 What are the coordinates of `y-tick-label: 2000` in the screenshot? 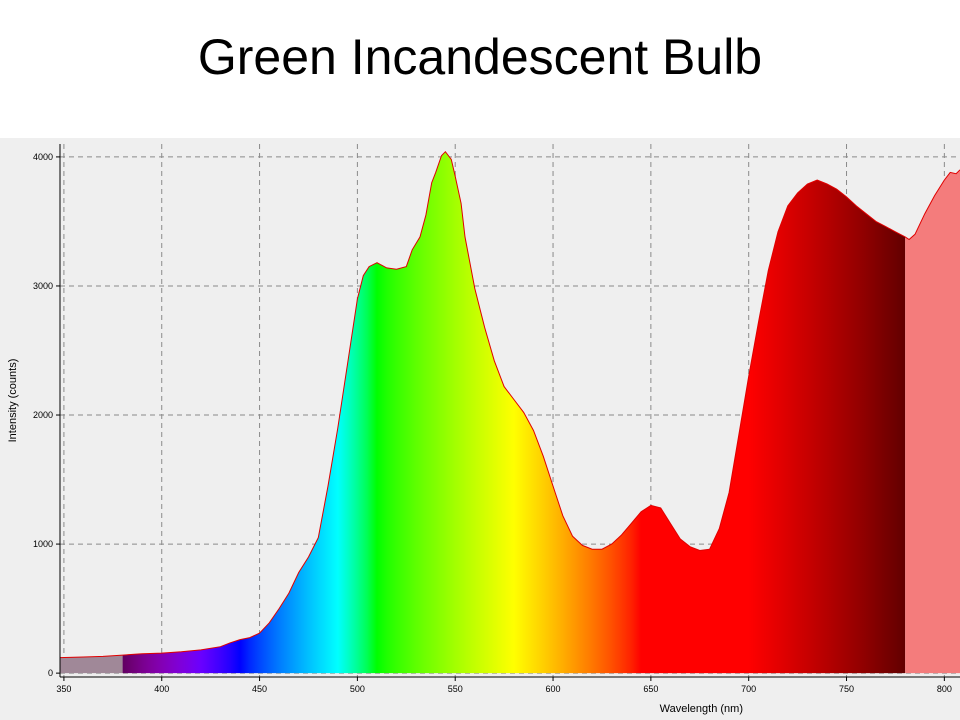 It's located at (43, 415).